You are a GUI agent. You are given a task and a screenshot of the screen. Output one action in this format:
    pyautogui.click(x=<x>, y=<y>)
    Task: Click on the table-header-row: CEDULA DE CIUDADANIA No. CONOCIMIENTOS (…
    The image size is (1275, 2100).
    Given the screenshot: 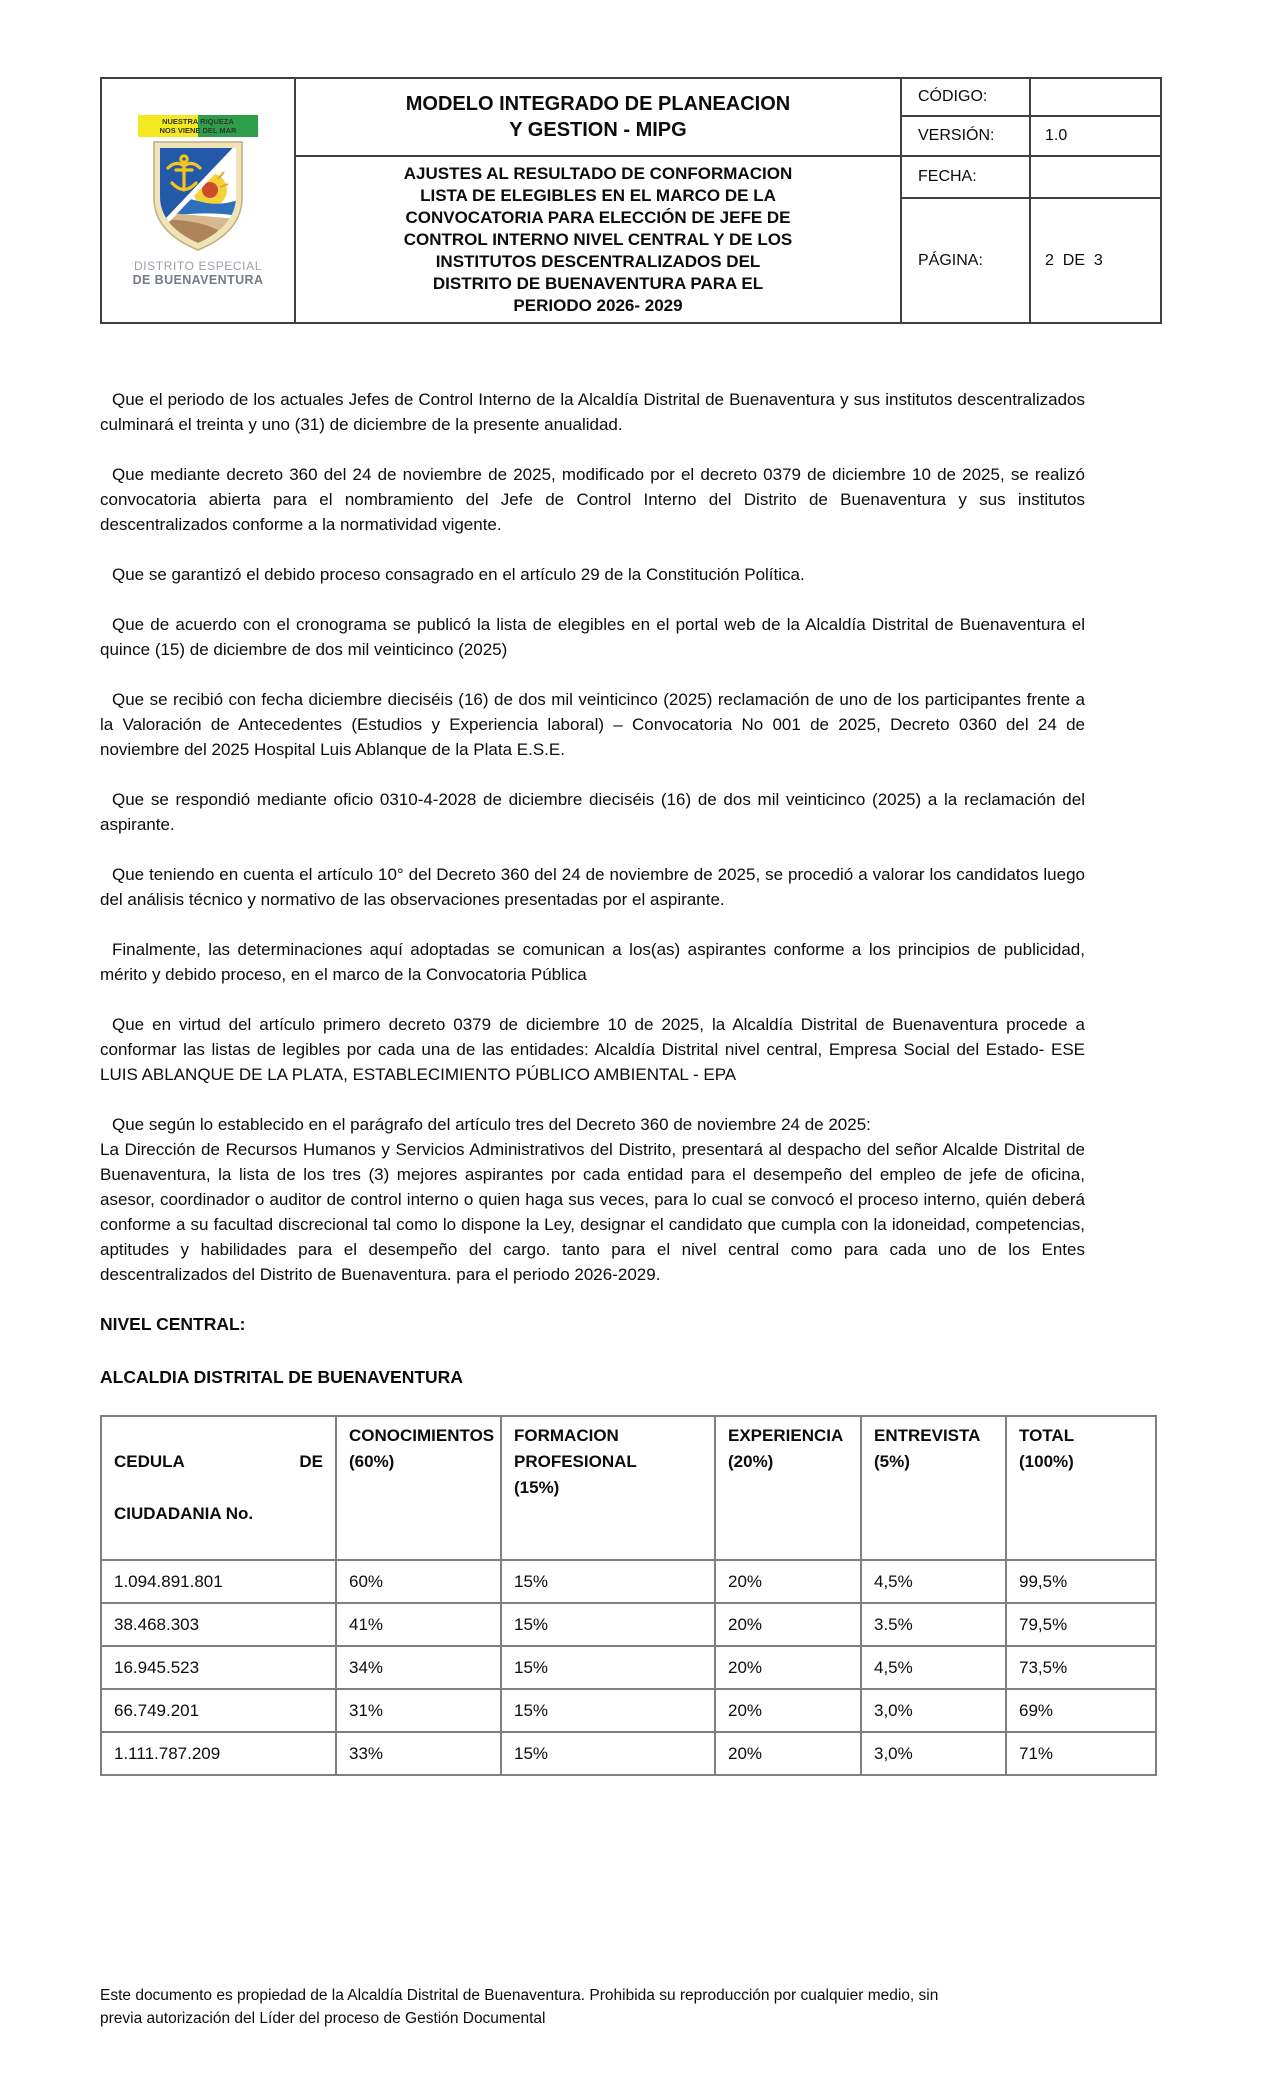 What is the action you would take?
    pyautogui.click(x=628, y=1488)
    